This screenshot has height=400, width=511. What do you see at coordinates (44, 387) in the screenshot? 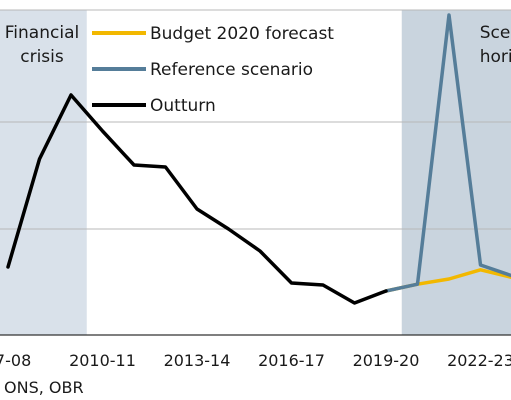
I see `source-text: ONS, OBR` at bounding box center [44, 387].